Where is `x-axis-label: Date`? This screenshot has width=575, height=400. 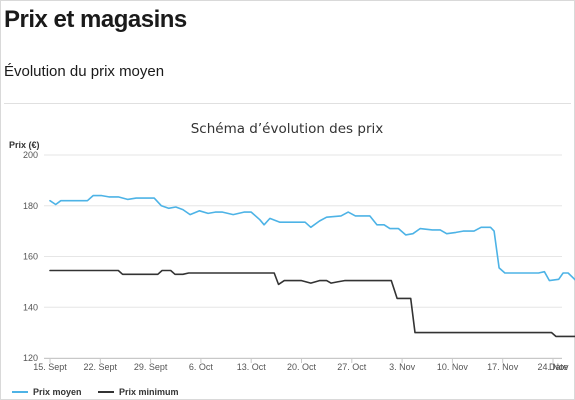
x-axis-label: Date is located at coordinates (558, 367).